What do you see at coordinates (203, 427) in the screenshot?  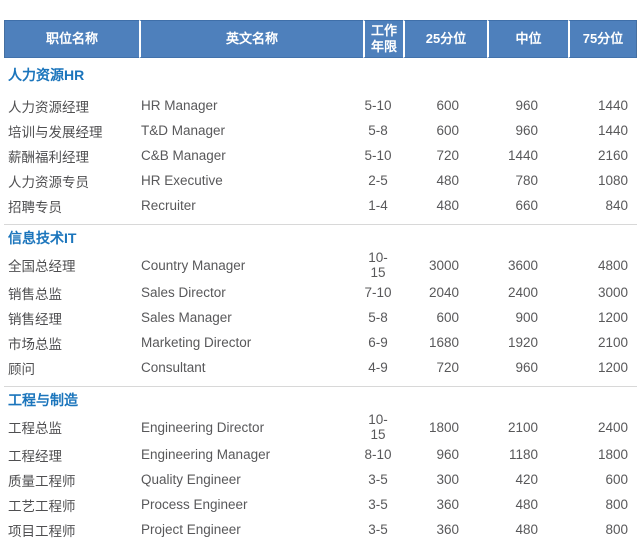 I see `cell-english: Engineering Director` at bounding box center [203, 427].